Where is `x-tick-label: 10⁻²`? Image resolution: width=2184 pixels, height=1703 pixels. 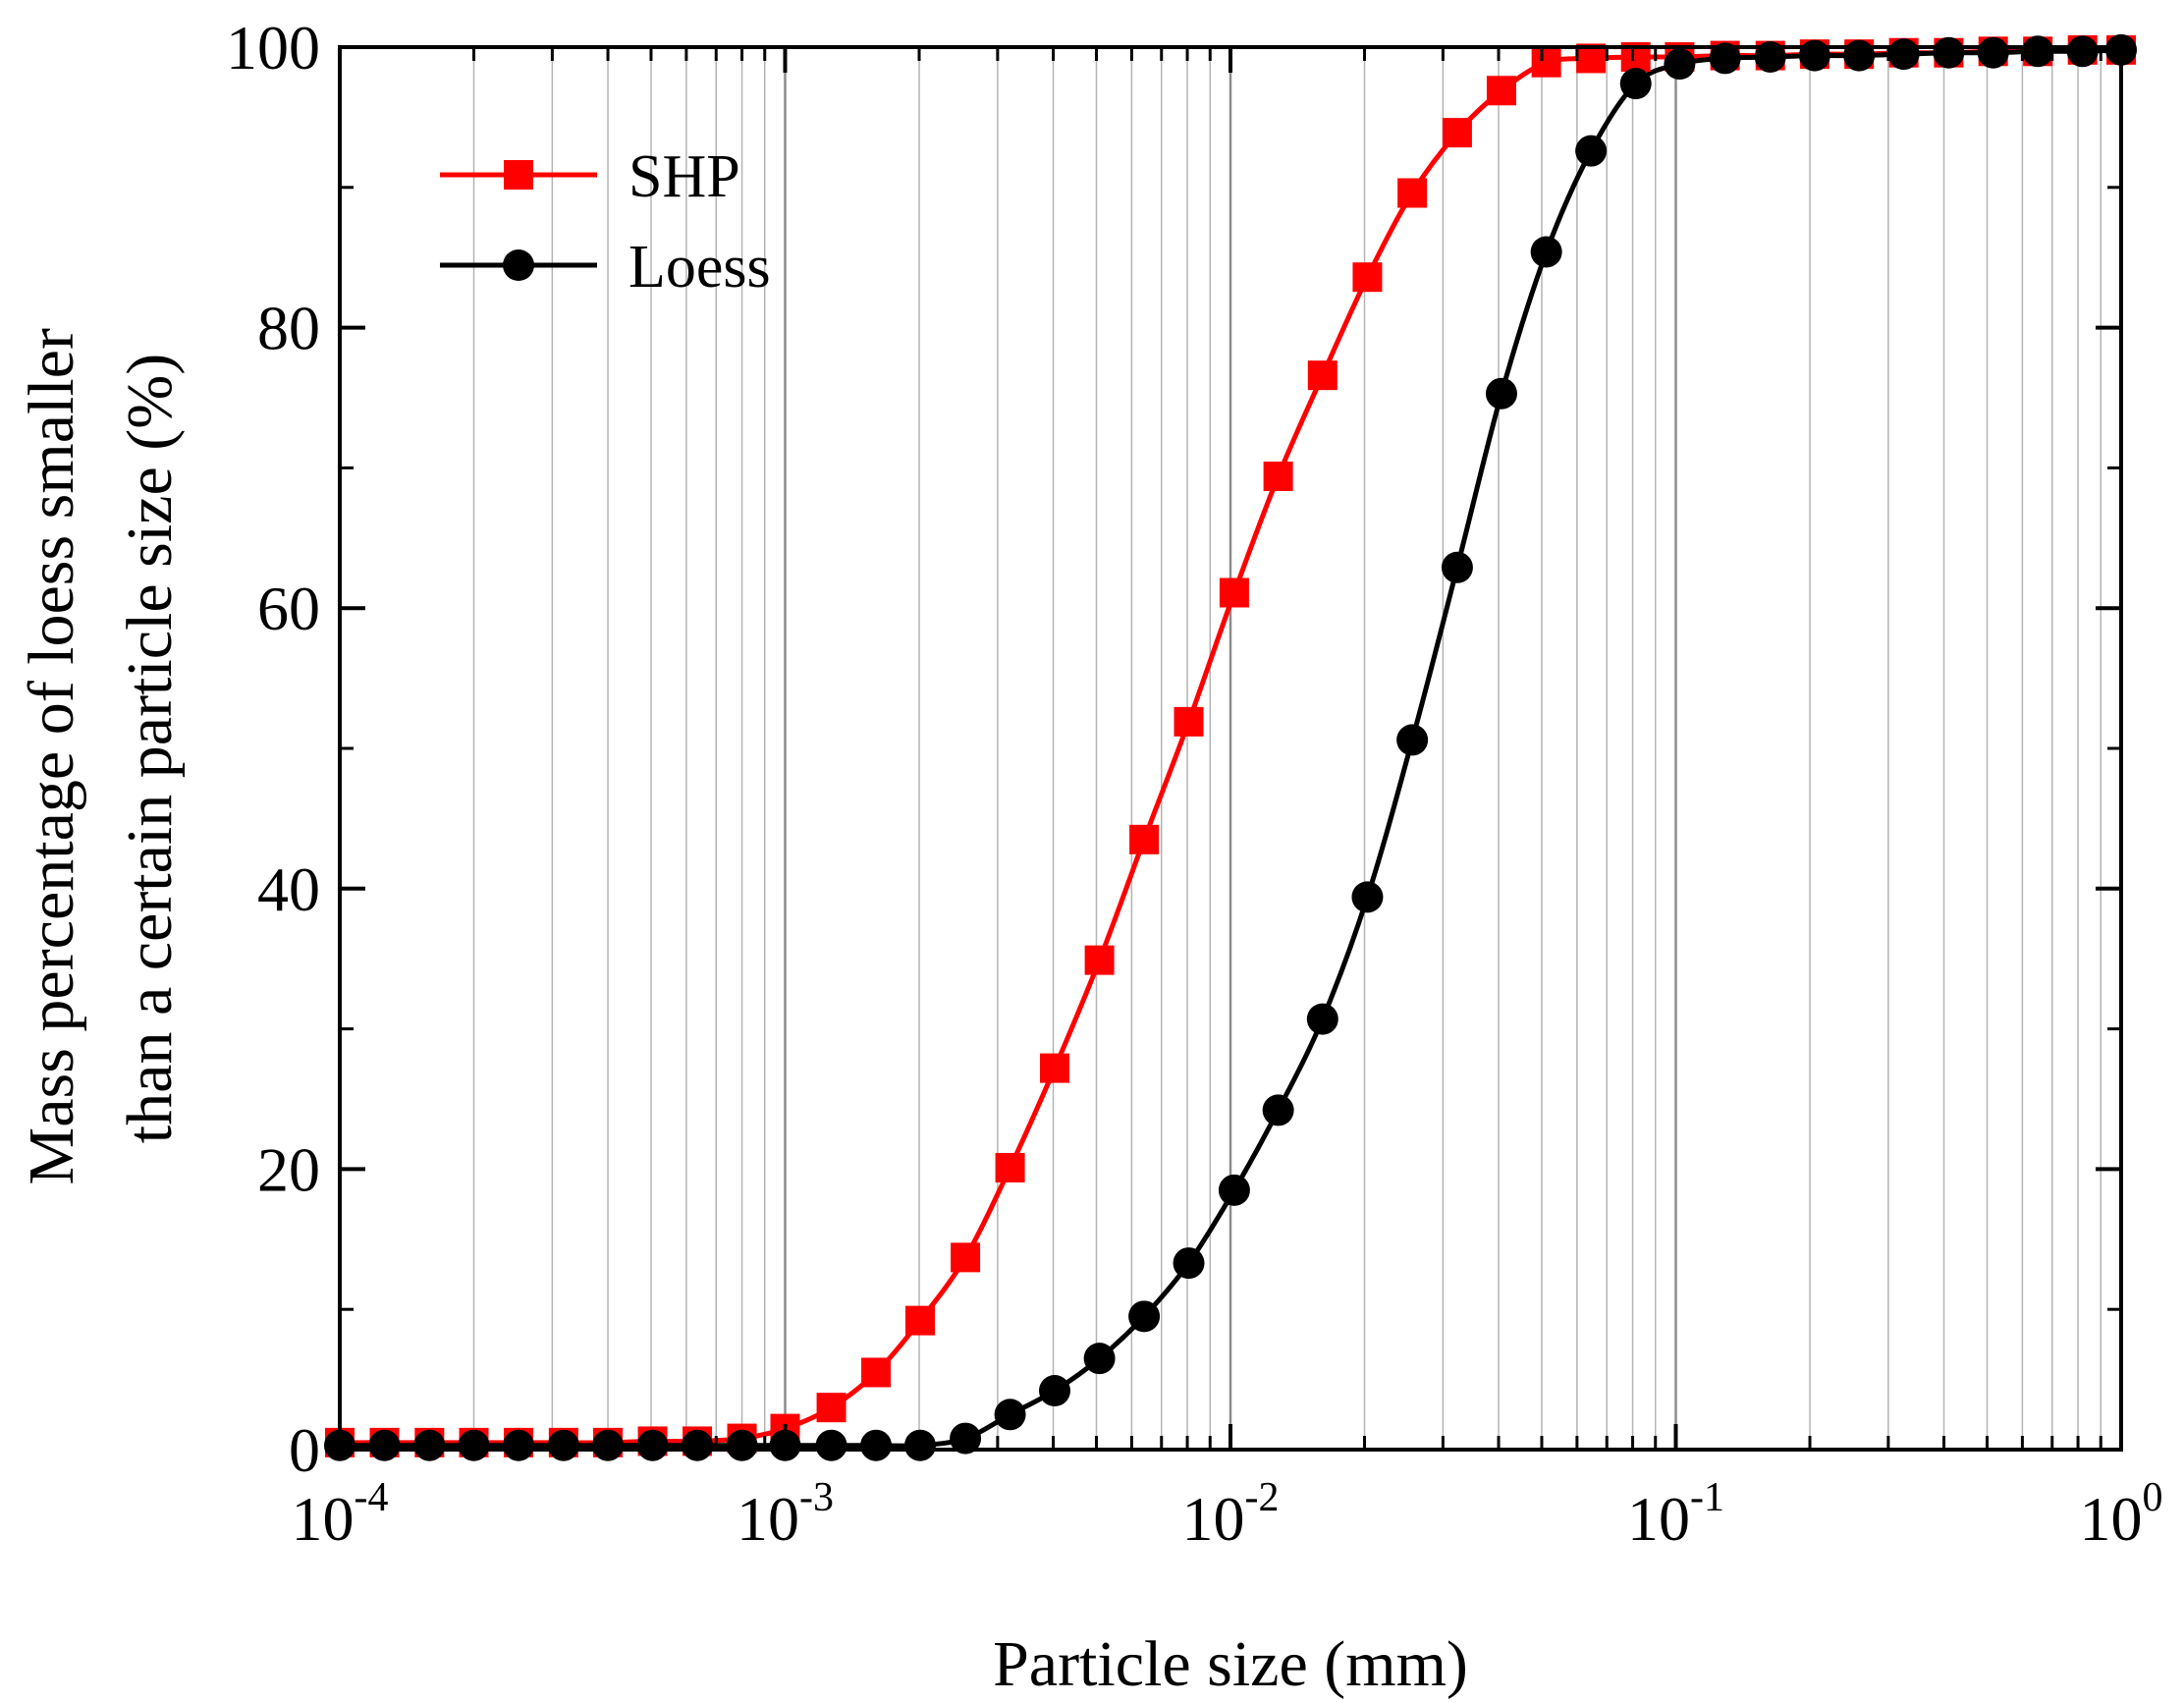 x-tick-label: 10⁻² is located at coordinates (1231, 1514).